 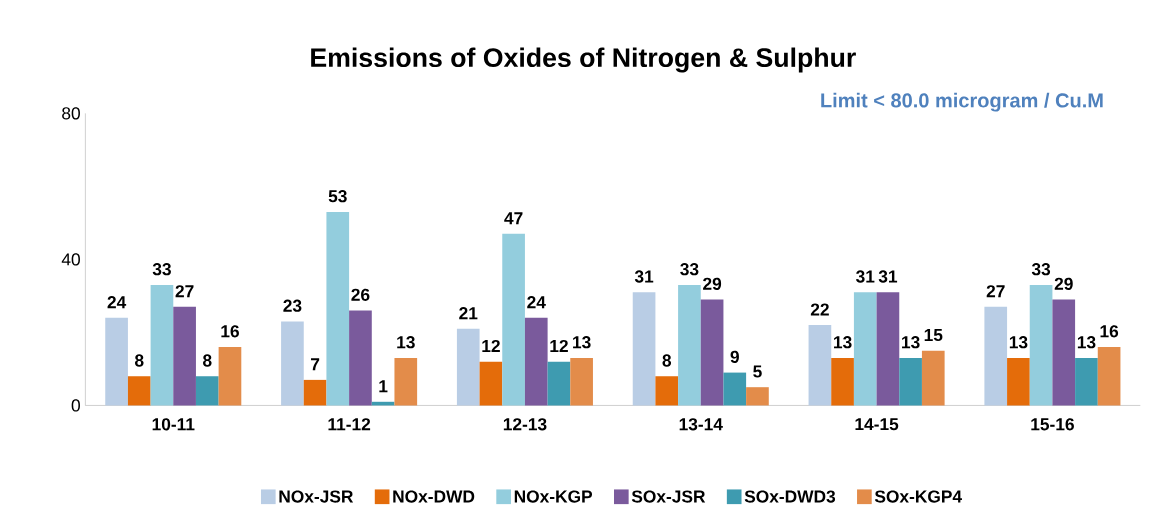 What do you see at coordinates (525, 424) in the screenshot?
I see `x-tick-label: 12-13` at bounding box center [525, 424].